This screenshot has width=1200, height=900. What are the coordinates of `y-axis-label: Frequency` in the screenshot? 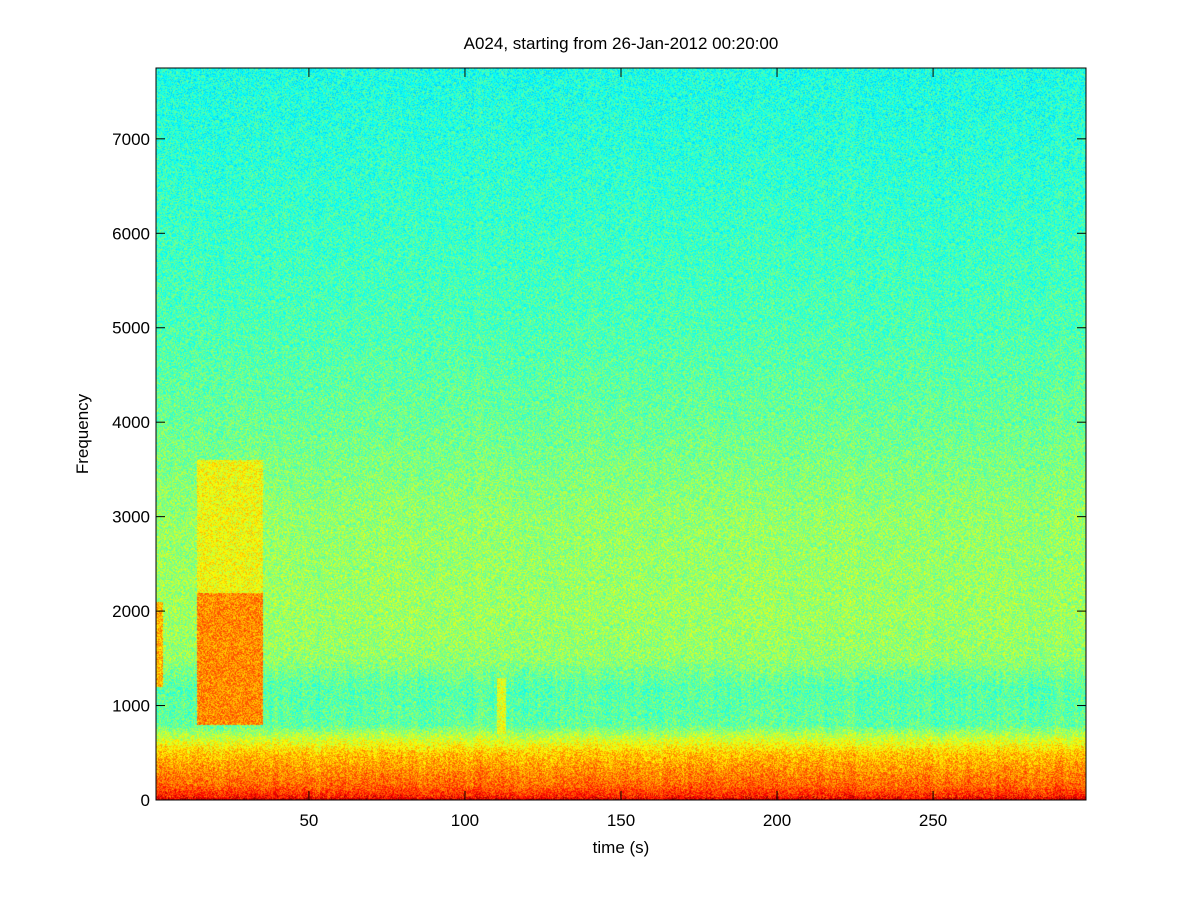 It's located at (82, 433).